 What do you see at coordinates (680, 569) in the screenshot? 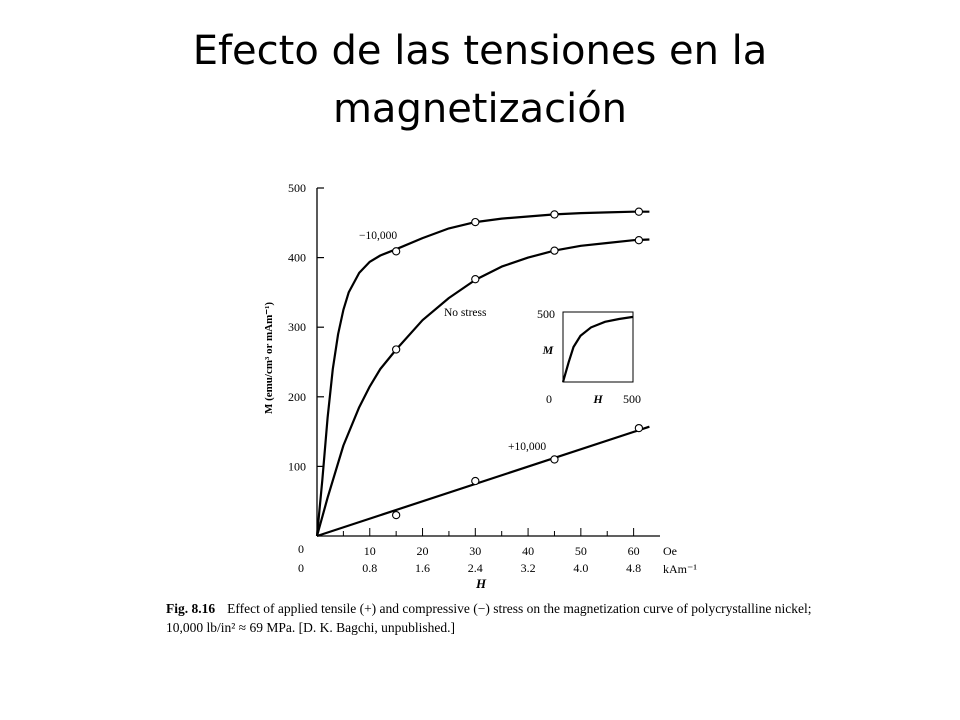
I see `x-unit-secondary: kAm⁻¹` at bounding box center [680, 569].